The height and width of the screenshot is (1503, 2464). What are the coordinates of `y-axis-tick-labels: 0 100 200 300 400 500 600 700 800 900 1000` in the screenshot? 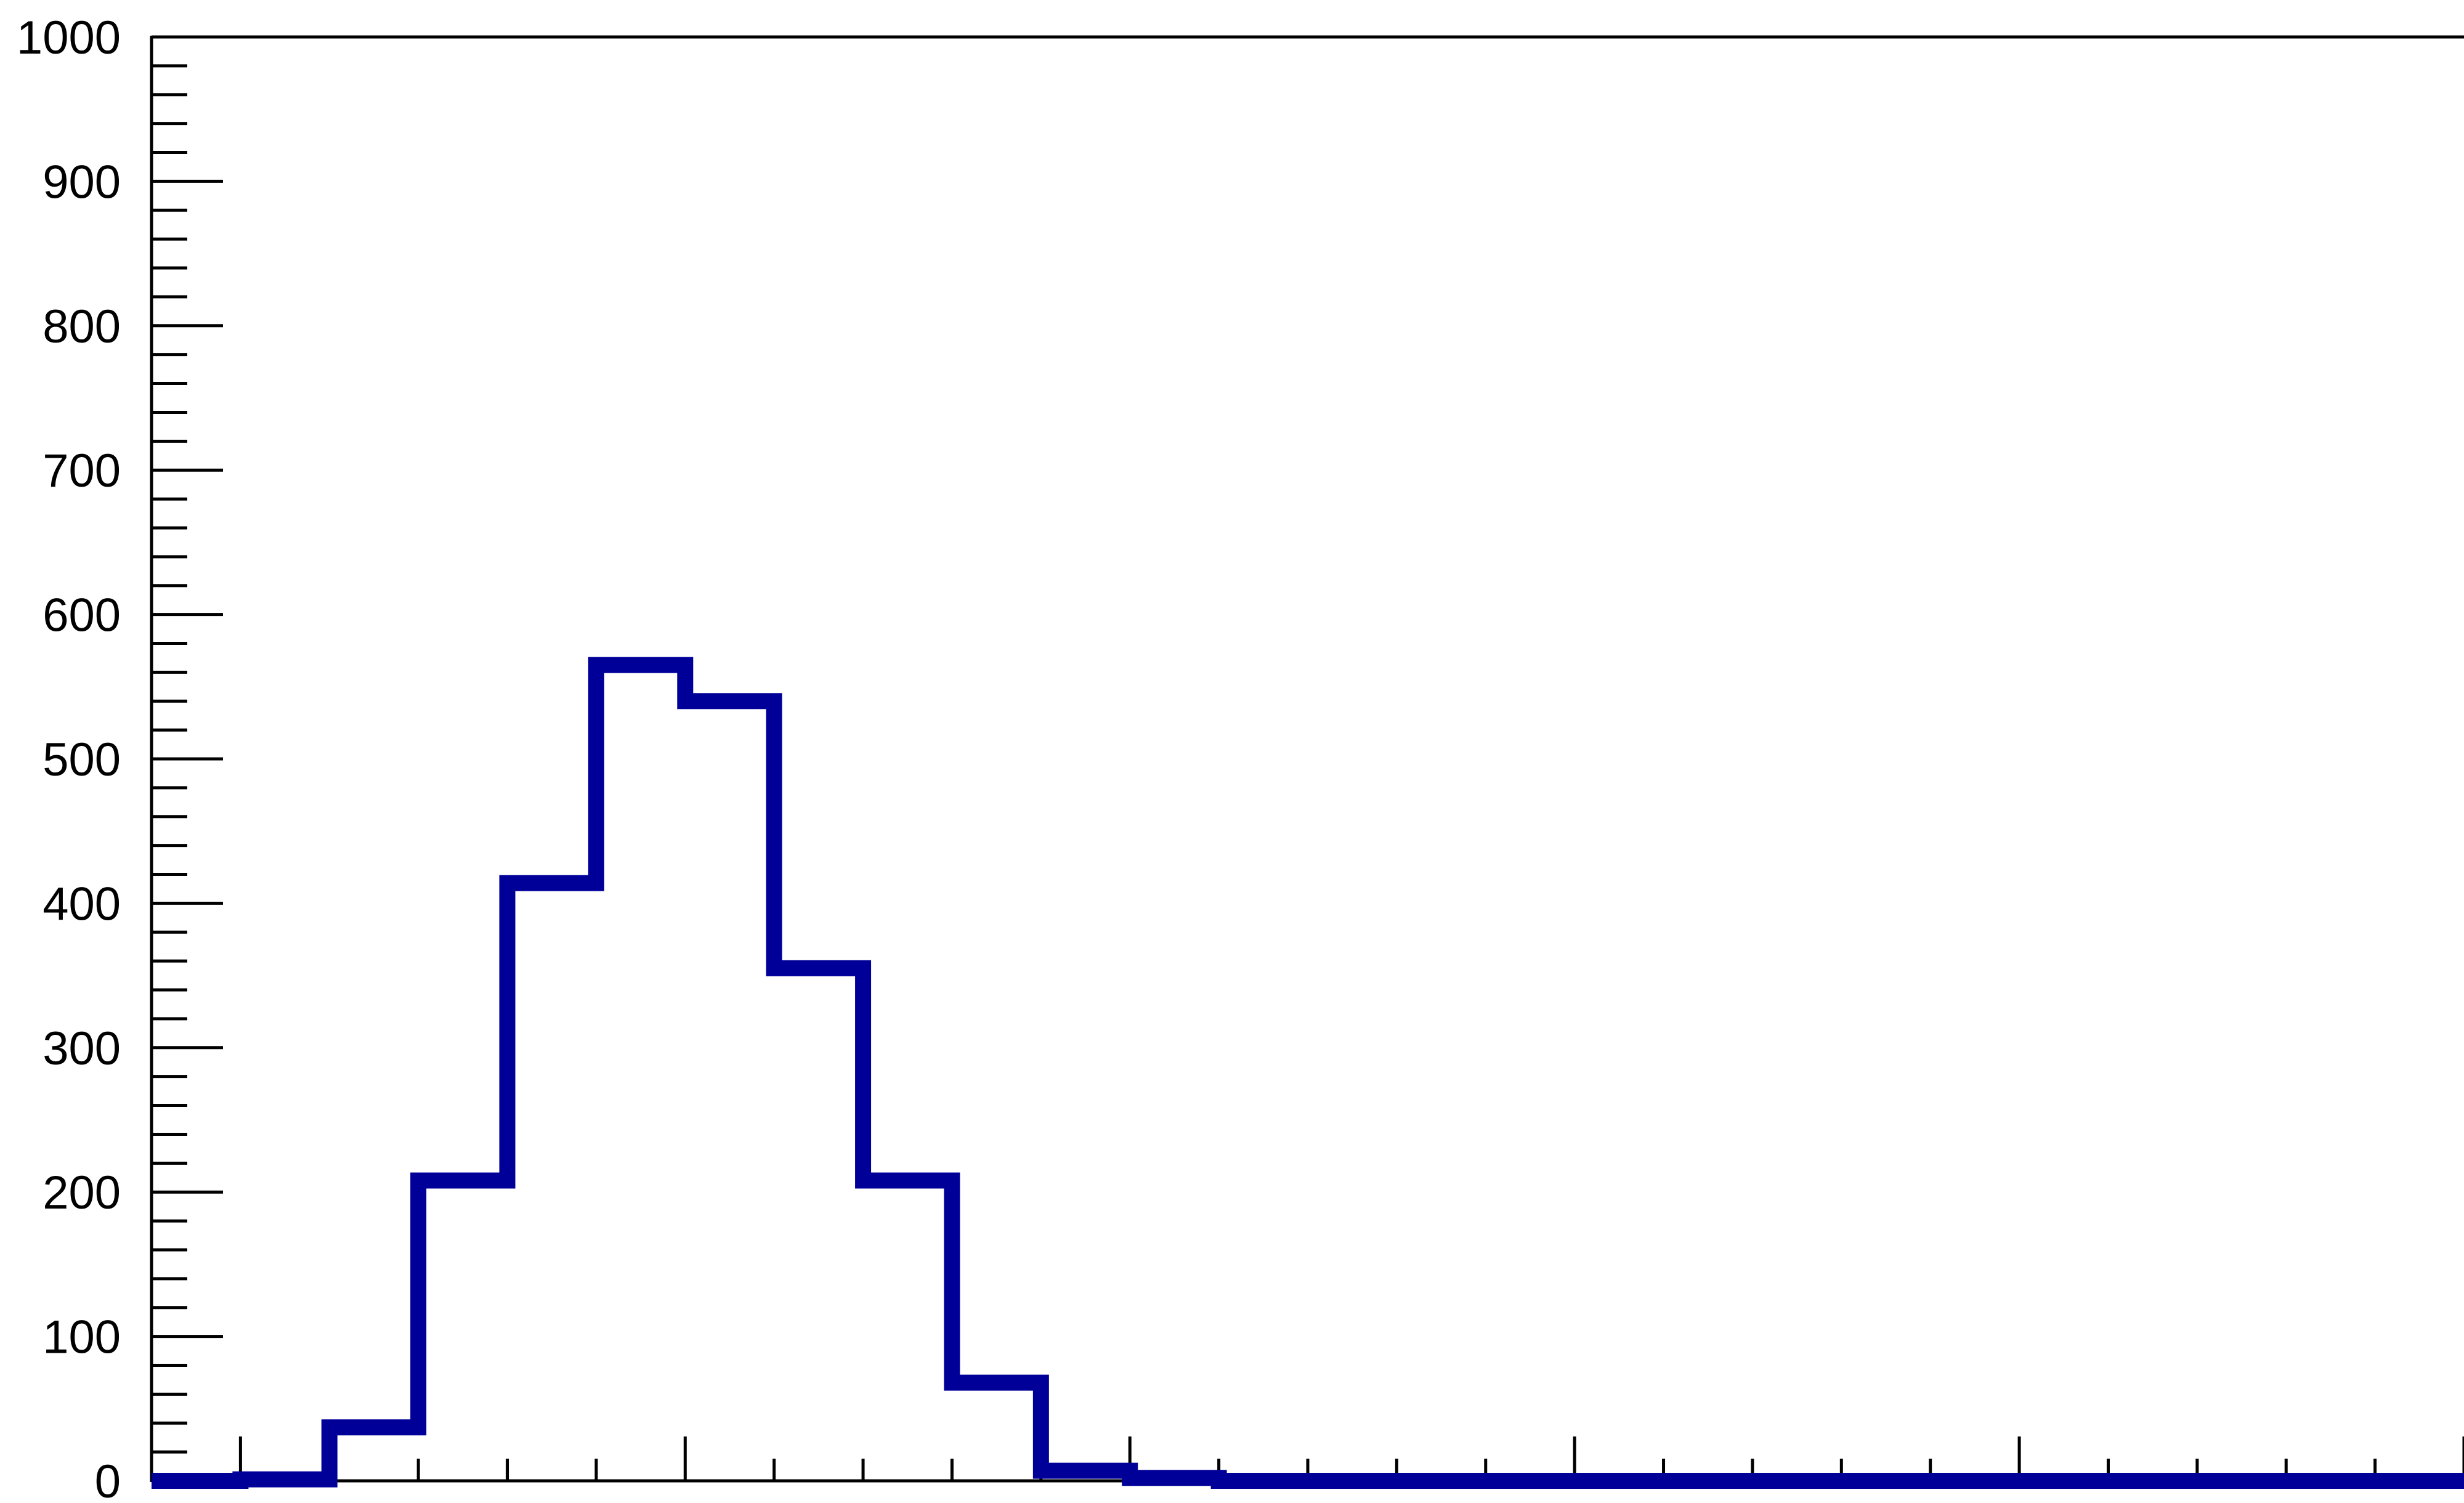 It's located at (69, 757).